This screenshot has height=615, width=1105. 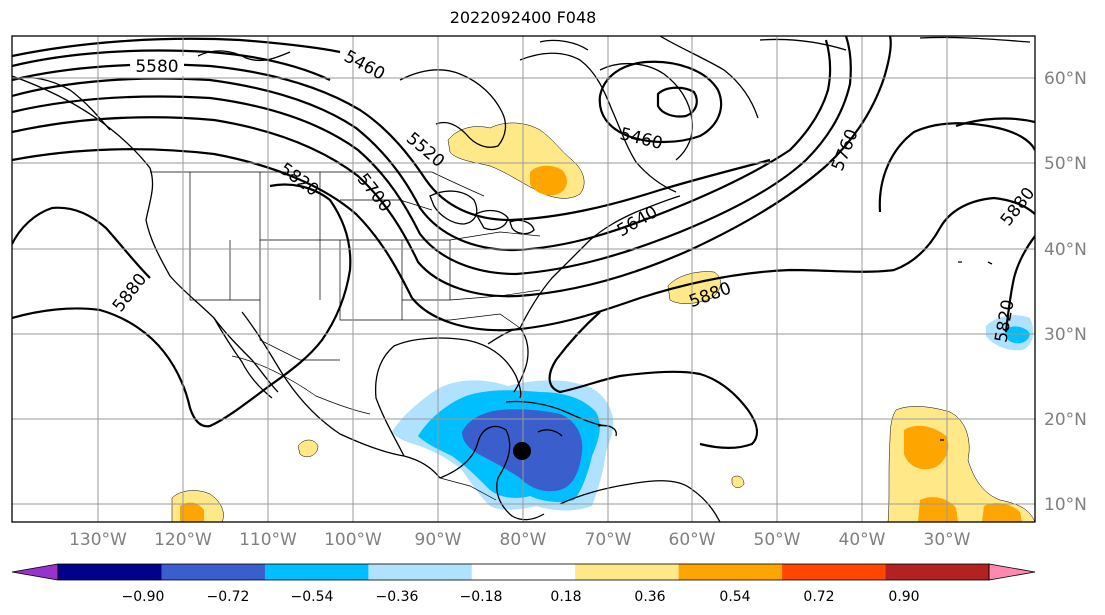 I want to click on map-title: 2022092400 F048, so click(x=523, y=17).